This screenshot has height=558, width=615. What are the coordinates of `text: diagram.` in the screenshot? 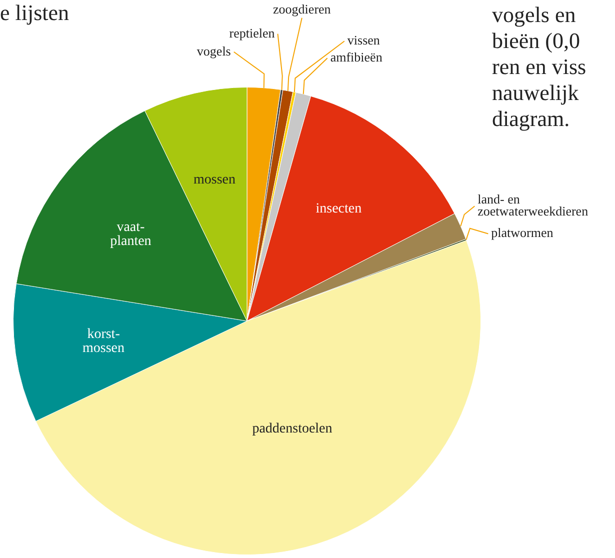 It's located at (531, 119).